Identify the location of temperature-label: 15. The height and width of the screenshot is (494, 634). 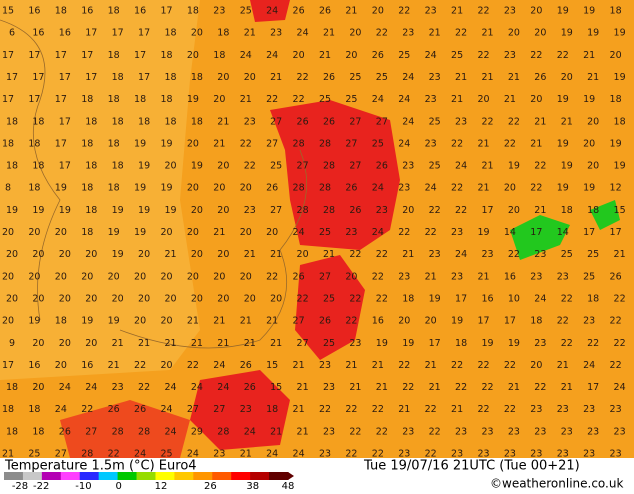
(8, 11).